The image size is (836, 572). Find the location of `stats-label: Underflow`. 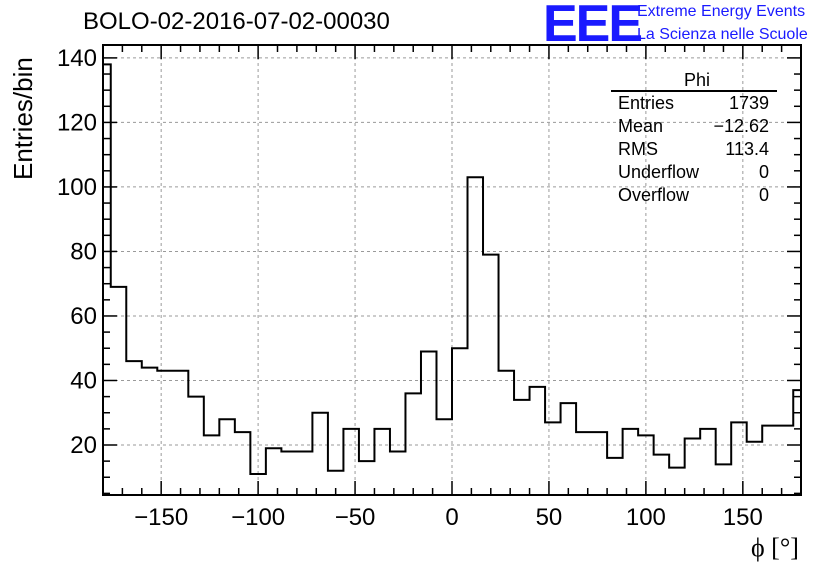

stats-label: Underflow is located at coordinates (659, 172).